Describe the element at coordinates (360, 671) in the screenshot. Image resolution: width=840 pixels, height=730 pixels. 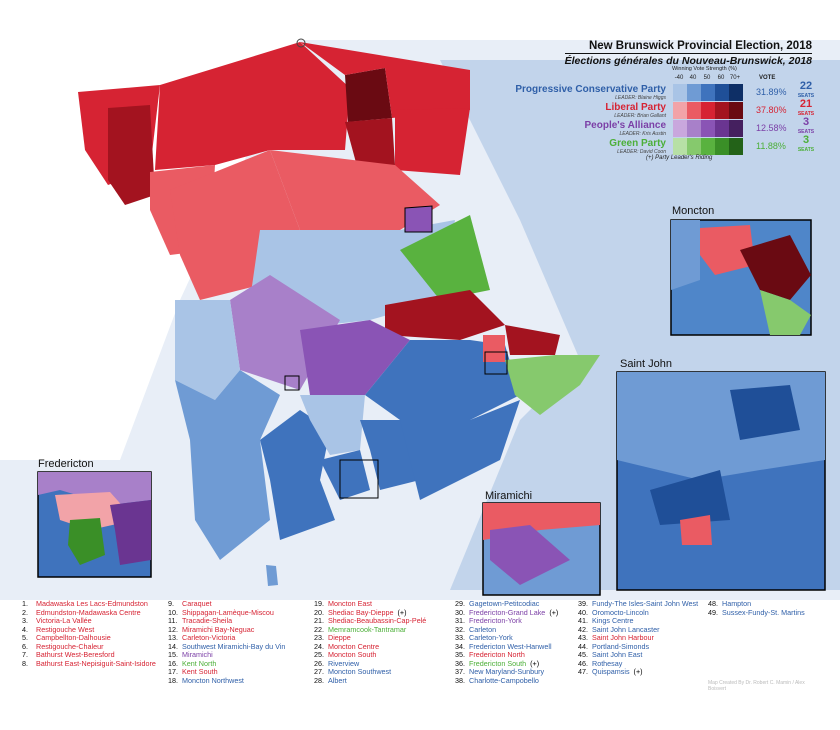
I see `district-name: Moncton Southwest` at that location.